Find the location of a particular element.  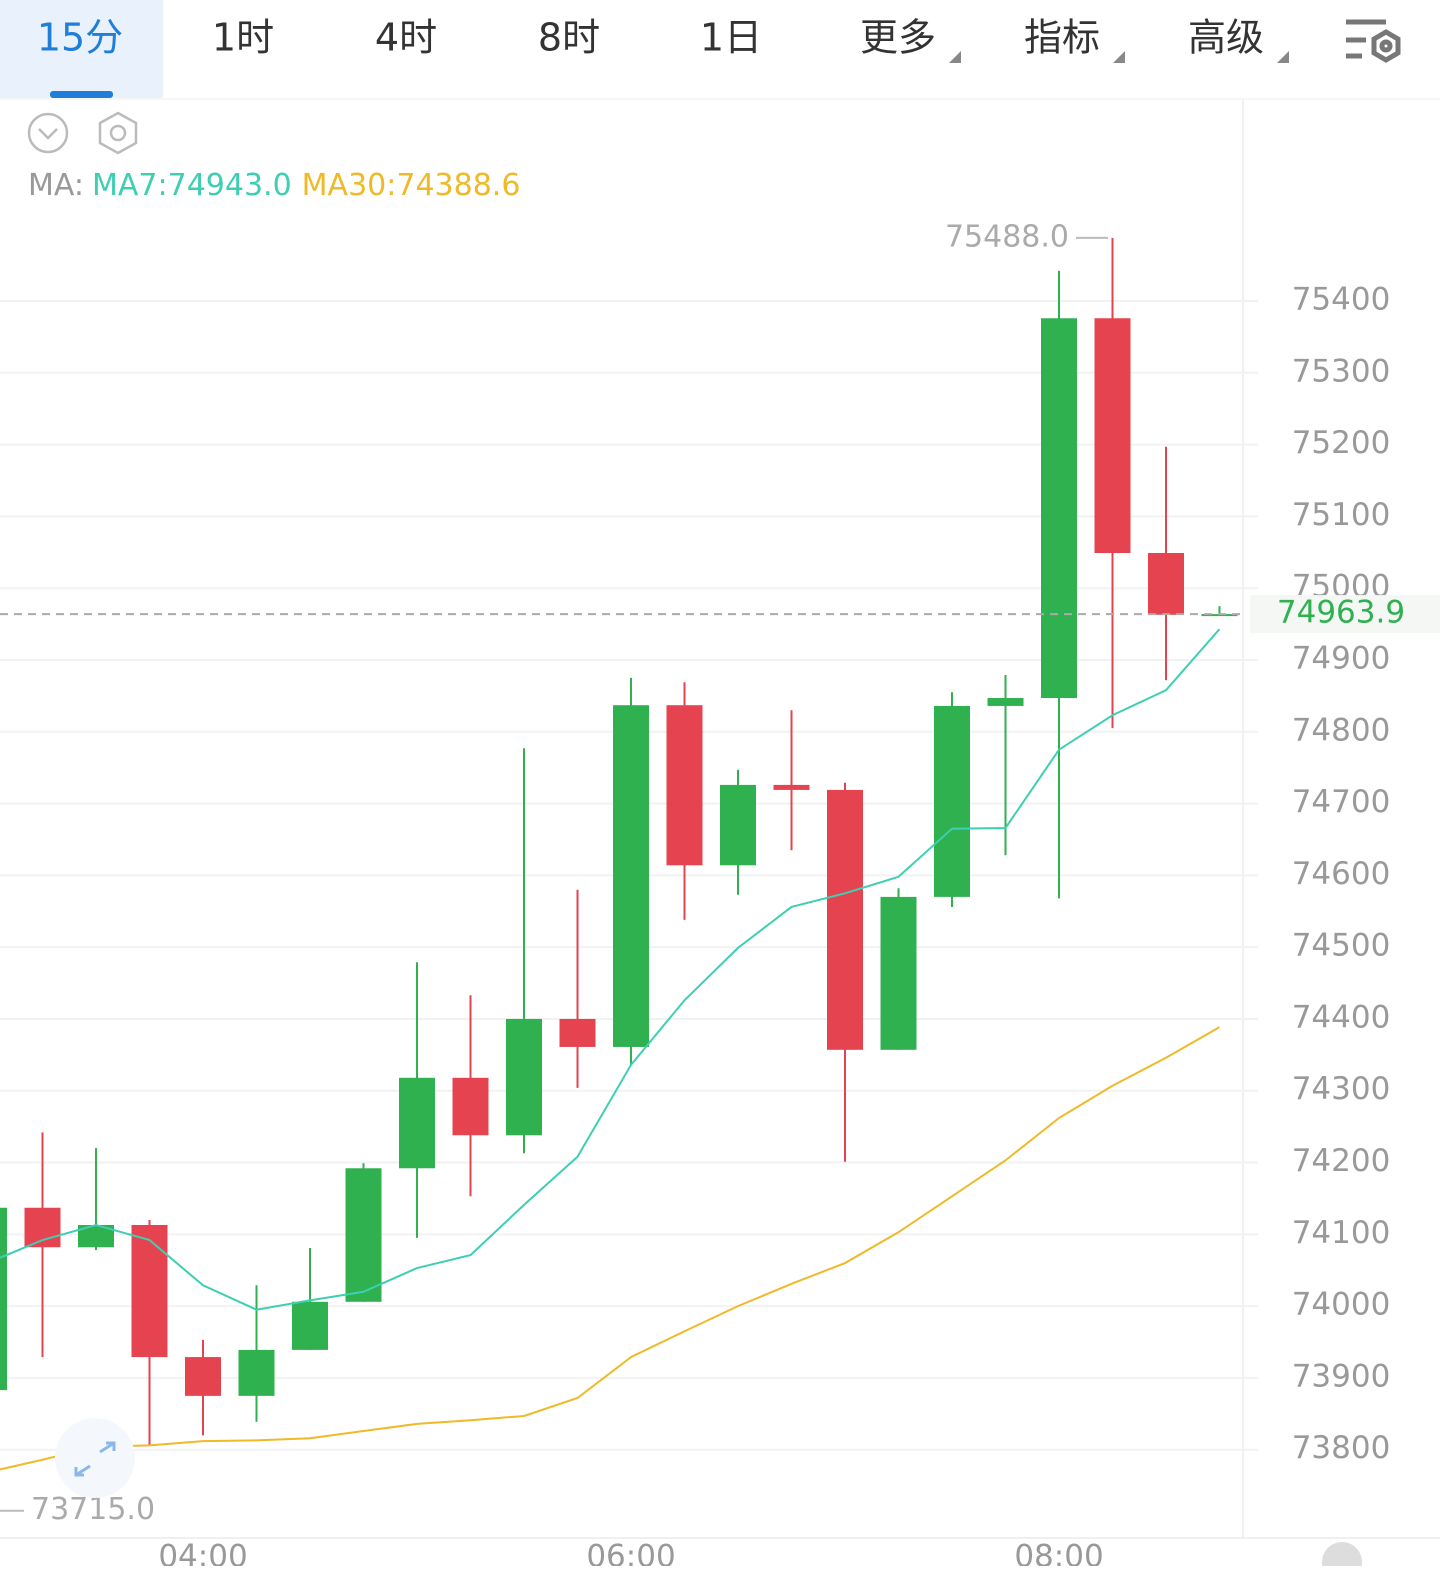

y-tick-label: 73800 is located at coordinates (1341, 1448).